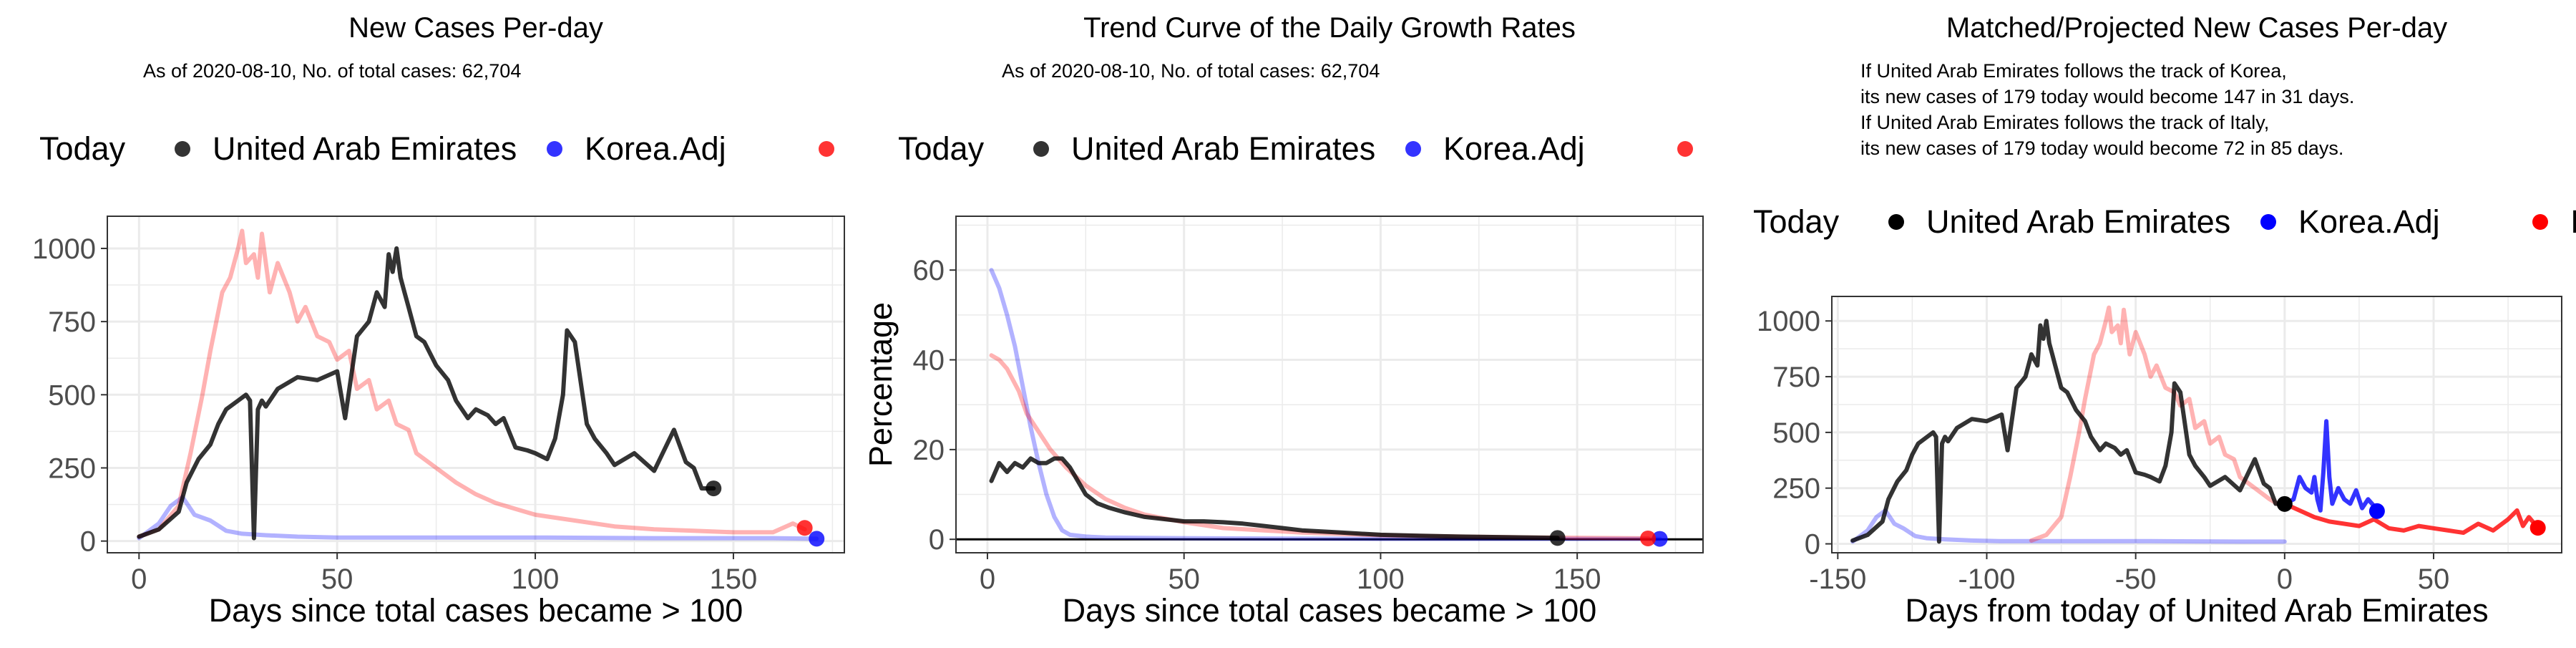 This screenshot has width=2576, height=648. What do you see at coordinates (2196, 611) in the screenshot?
I see `x-axis-label: Days from today of United Arab Emirates` at bounding box center [2196, 611].